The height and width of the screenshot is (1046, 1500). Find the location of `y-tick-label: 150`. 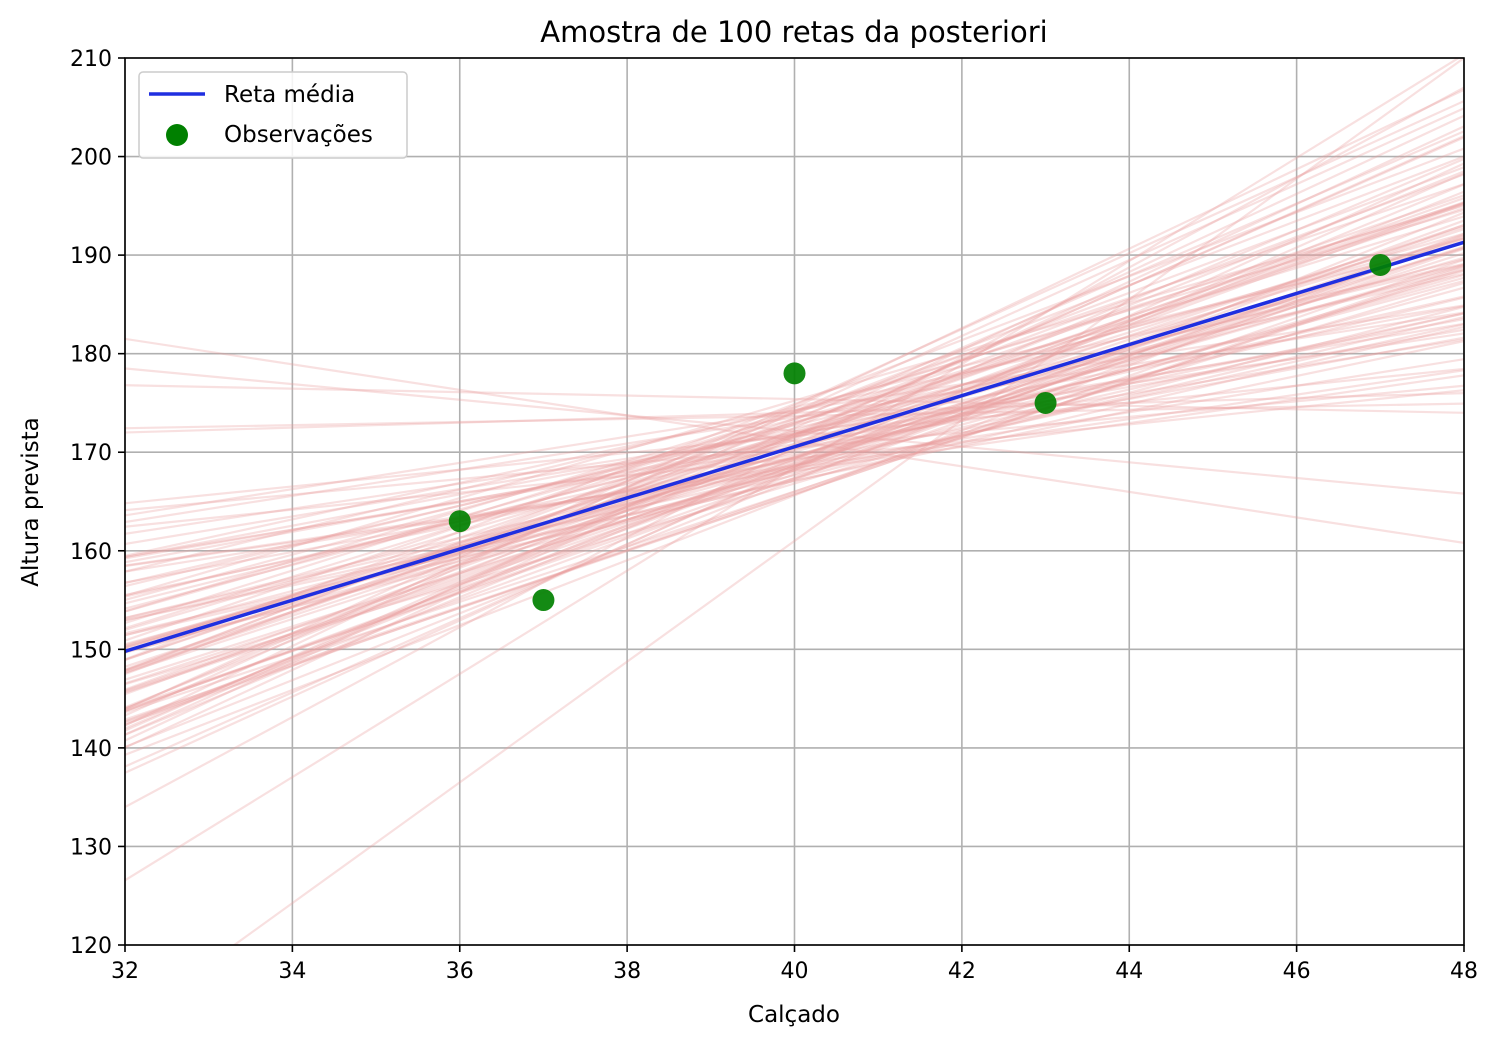

y-tick-label: 150 is located at coordinates (91, 650).